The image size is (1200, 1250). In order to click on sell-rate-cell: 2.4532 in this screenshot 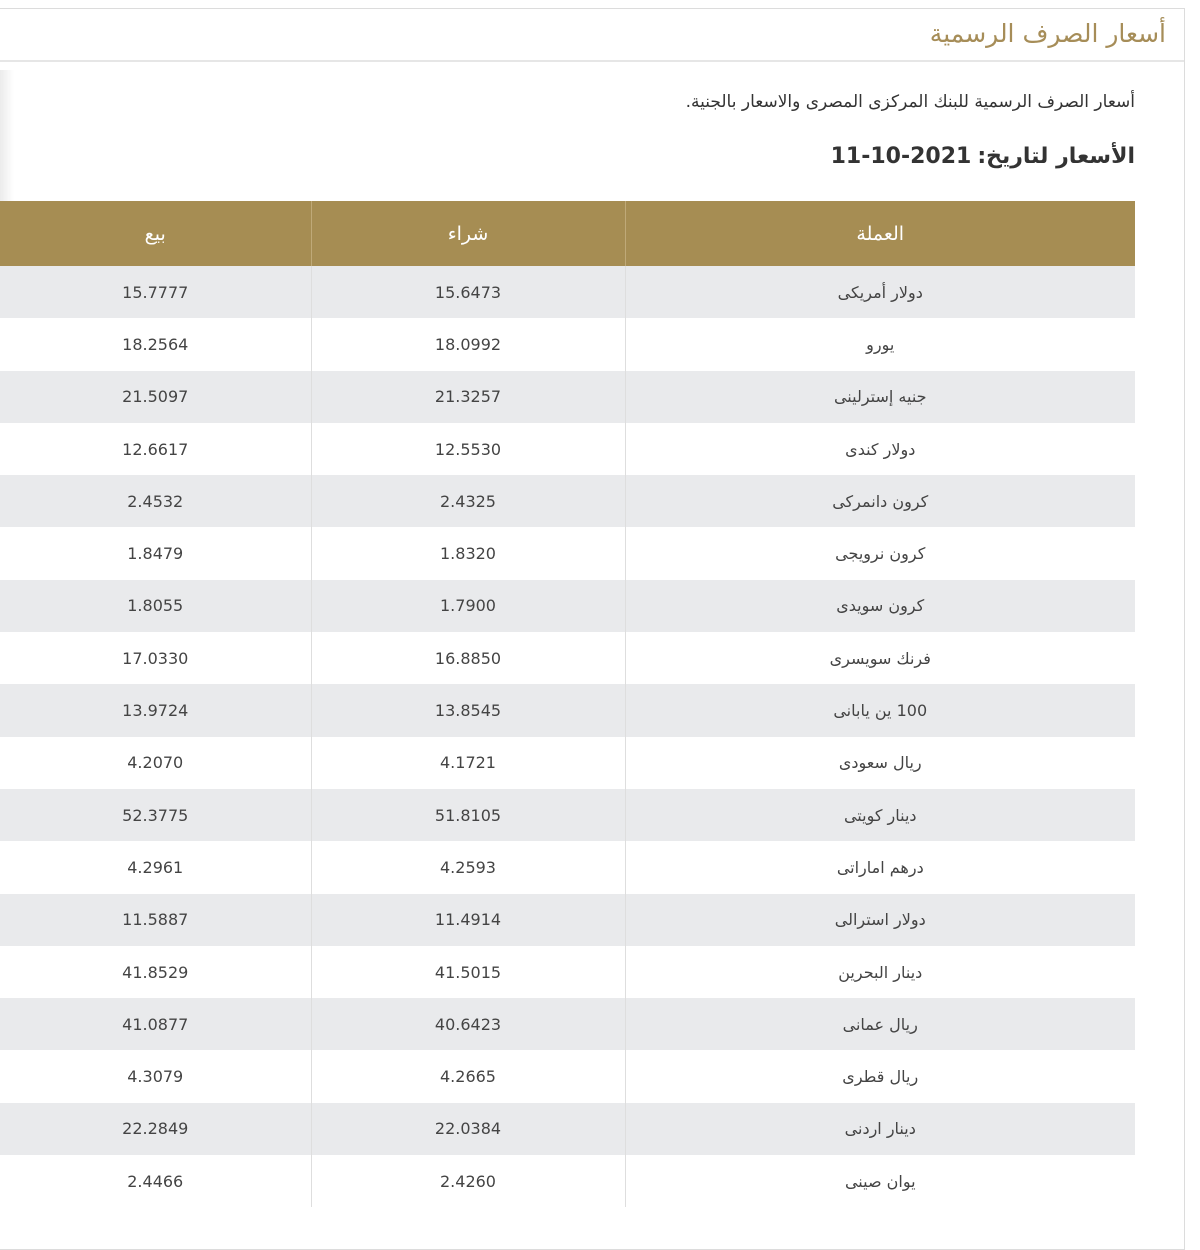, I will do `click(155, 501)`.